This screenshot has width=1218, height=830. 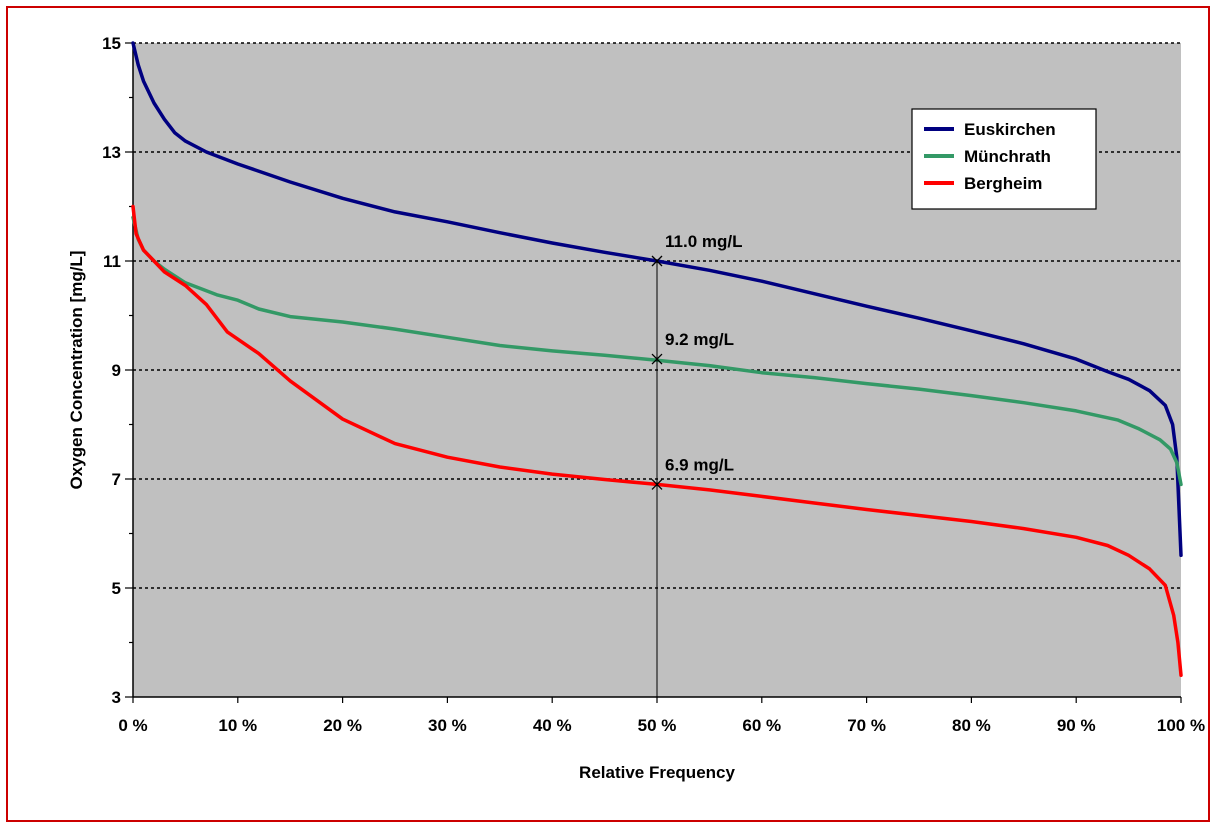 What do you see at coordinates (132, 725) in the screenshot?
I see `x-tick-label: 0 %` at bounding box center [132, 725].